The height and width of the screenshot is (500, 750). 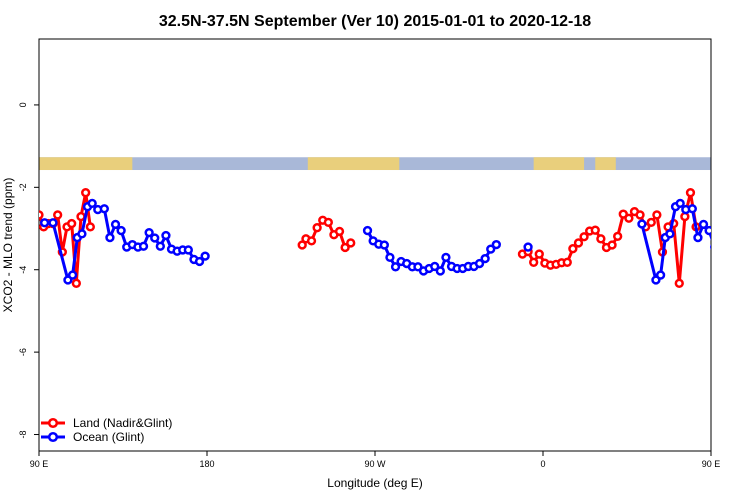 What do you see at coordinates (53, 437) in the screenshot?
I see `ocean-glint-legend-marker` at bounding box center [53, 437].